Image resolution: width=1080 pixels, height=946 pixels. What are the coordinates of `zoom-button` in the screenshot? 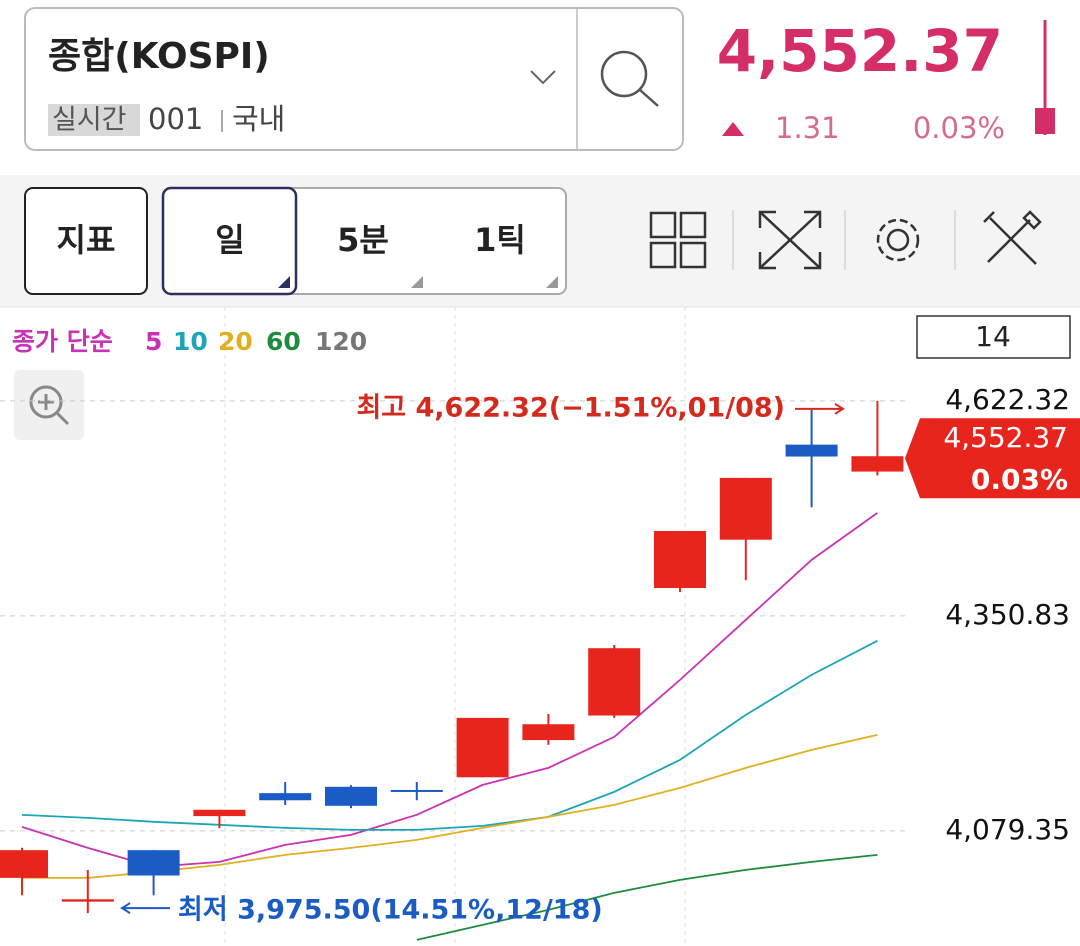 It's located at (49, 405).